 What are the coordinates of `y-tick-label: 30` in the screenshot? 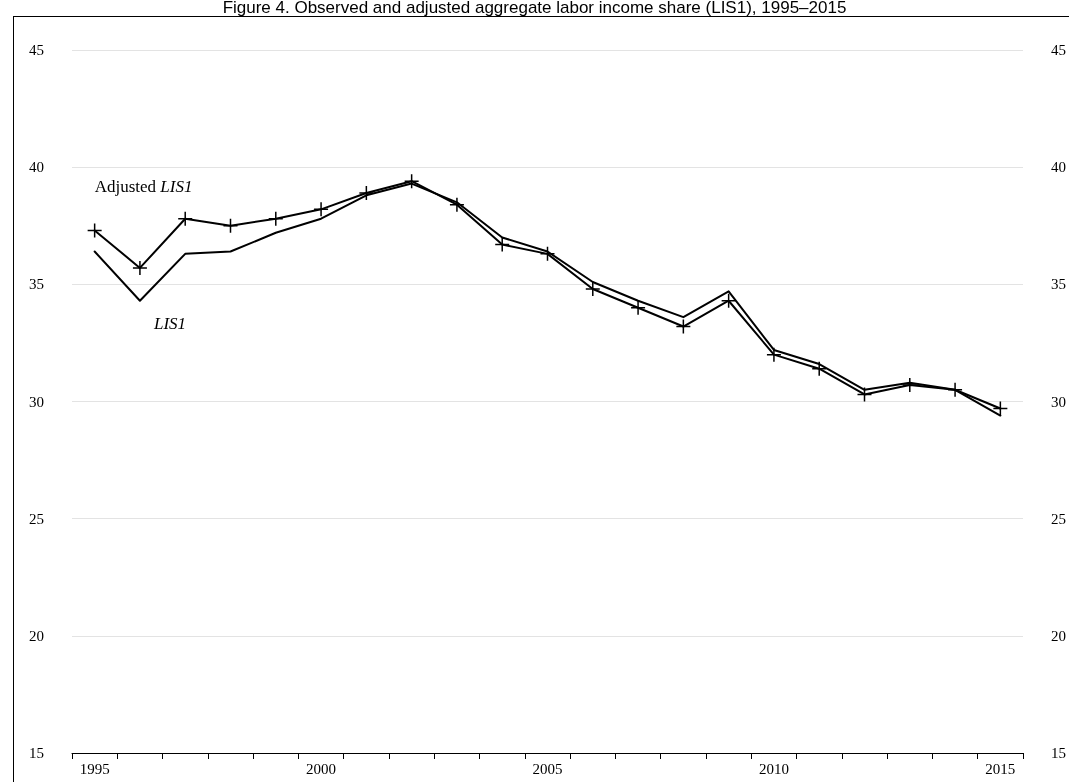 It's located at (36, 401).